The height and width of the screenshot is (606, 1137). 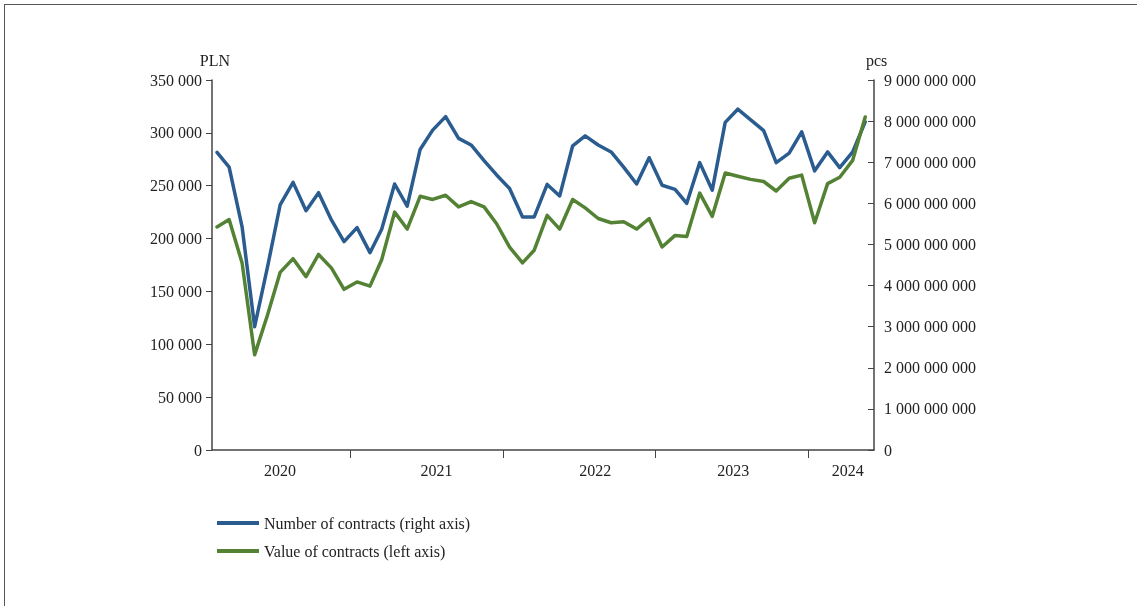 I want to click on x-tick-label: 2024, so click(x=847, y=470).